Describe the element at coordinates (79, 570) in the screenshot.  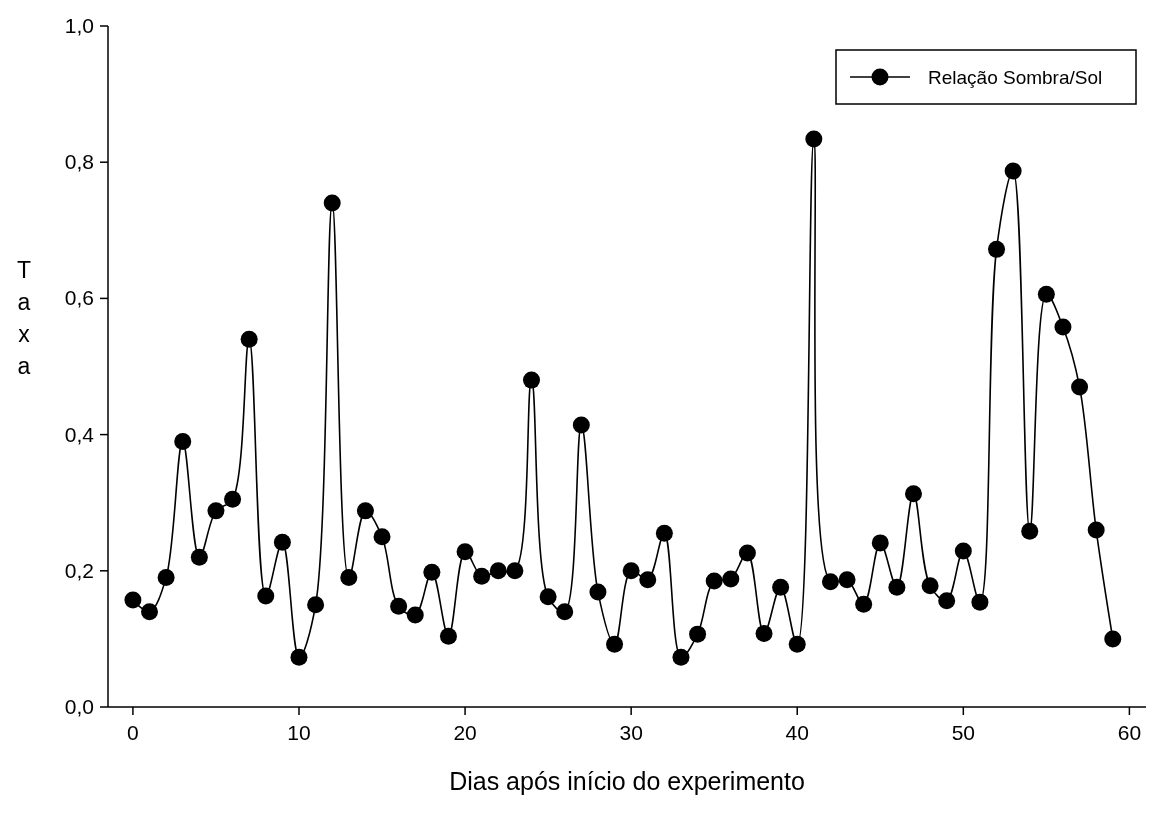
I see `y-tick-label: 0,2` at that location.